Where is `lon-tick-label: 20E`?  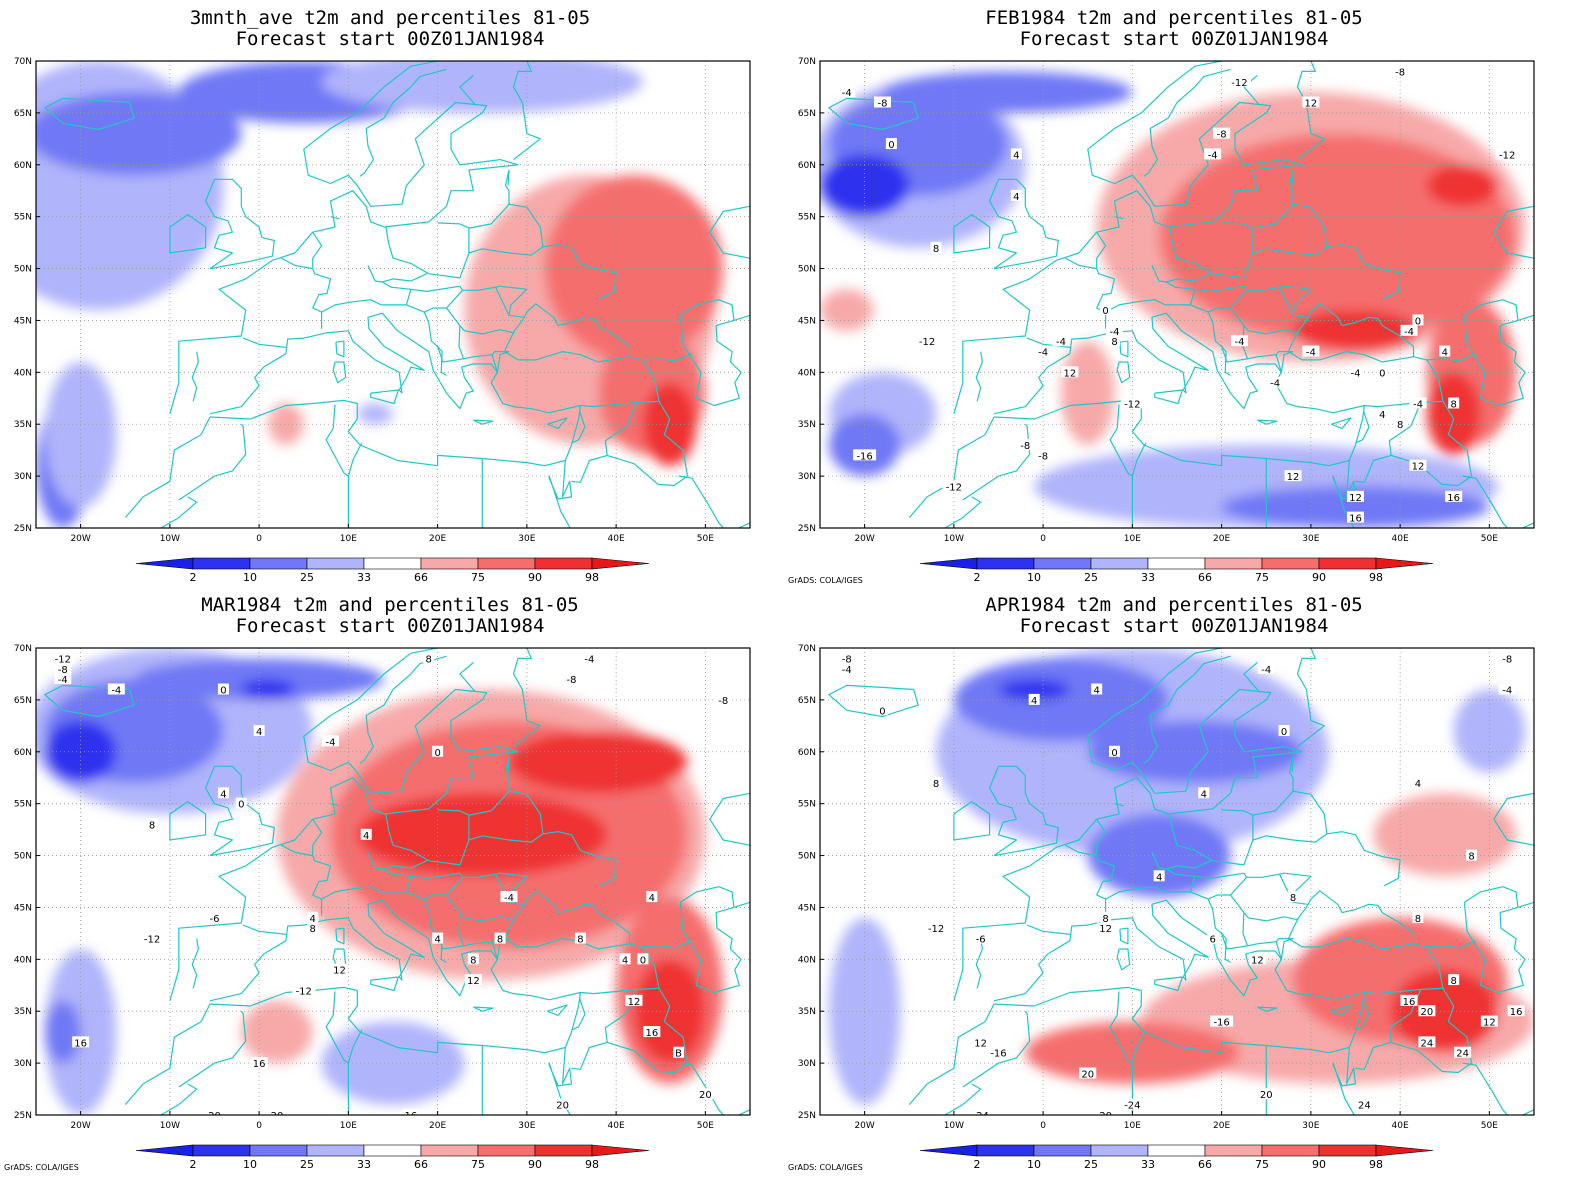
lon-tick-label: 20E is located at coordinates (1221, 1126).